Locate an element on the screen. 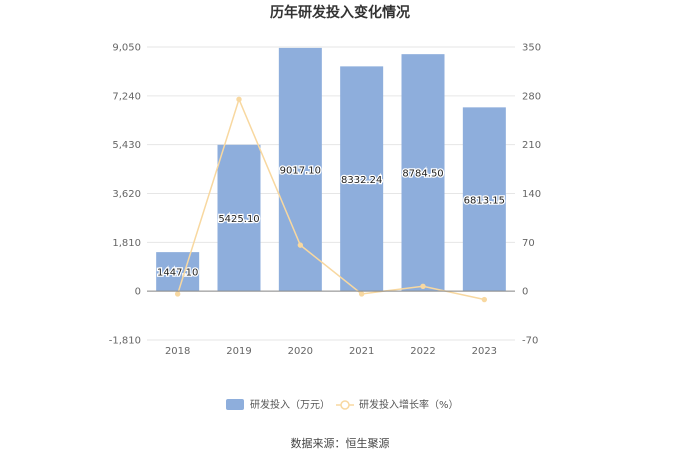  legend-swatch-bar is located at coordinates (235, 404).